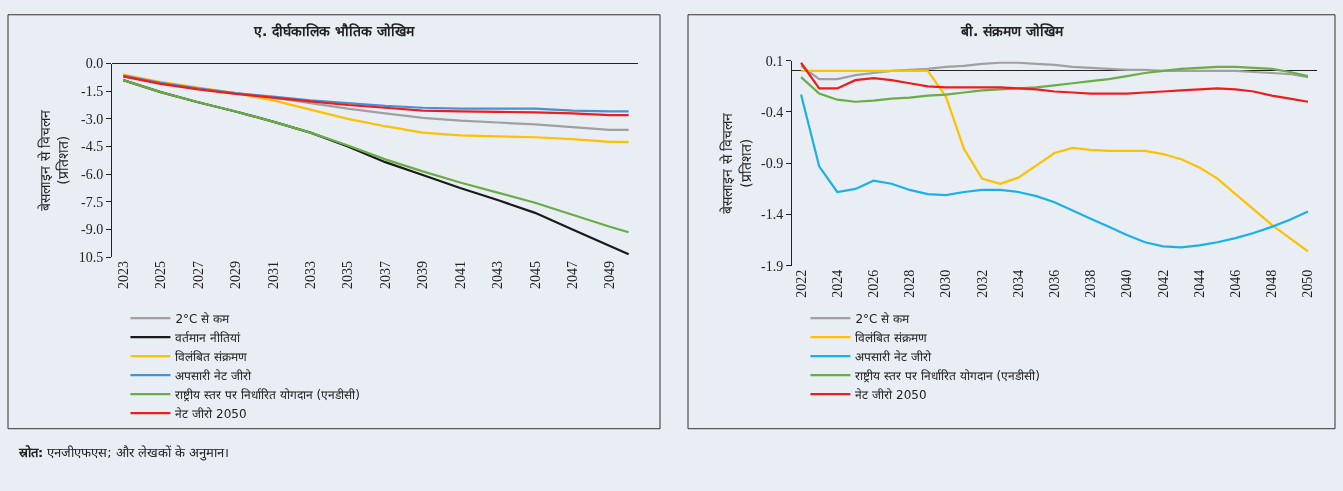  I want to click on y-tick-label: -3.0, so click(92, 119).